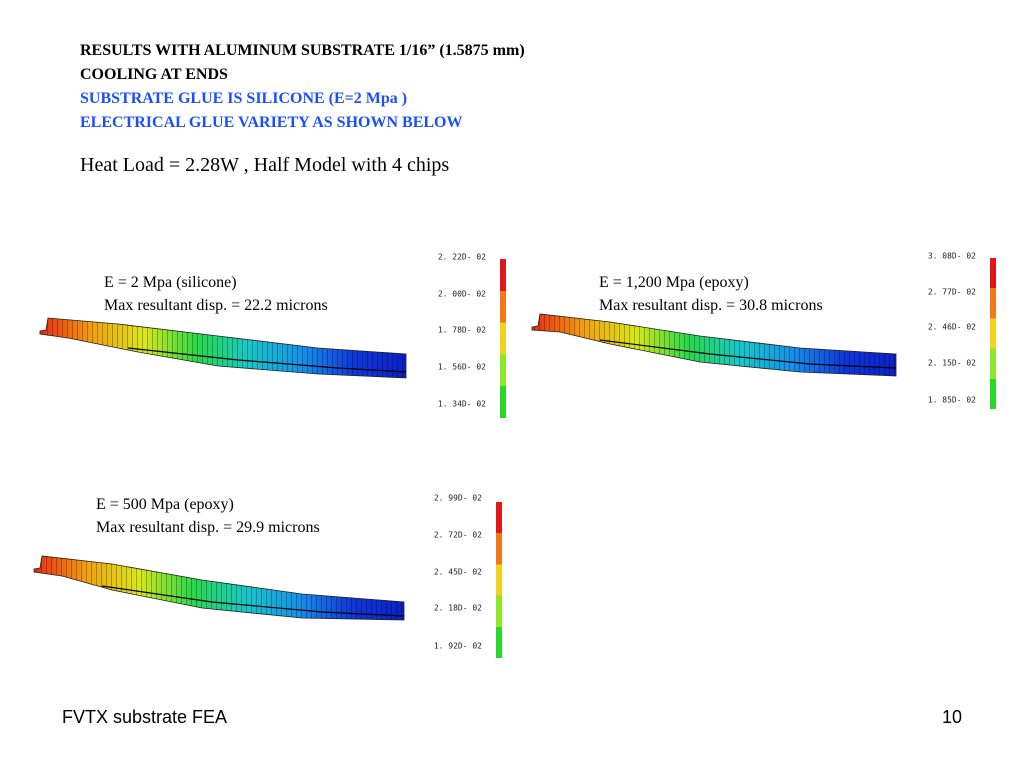 This screenshot has height=768, width=1024. I want to click on case-2-chip-outline, so click(748, 354).